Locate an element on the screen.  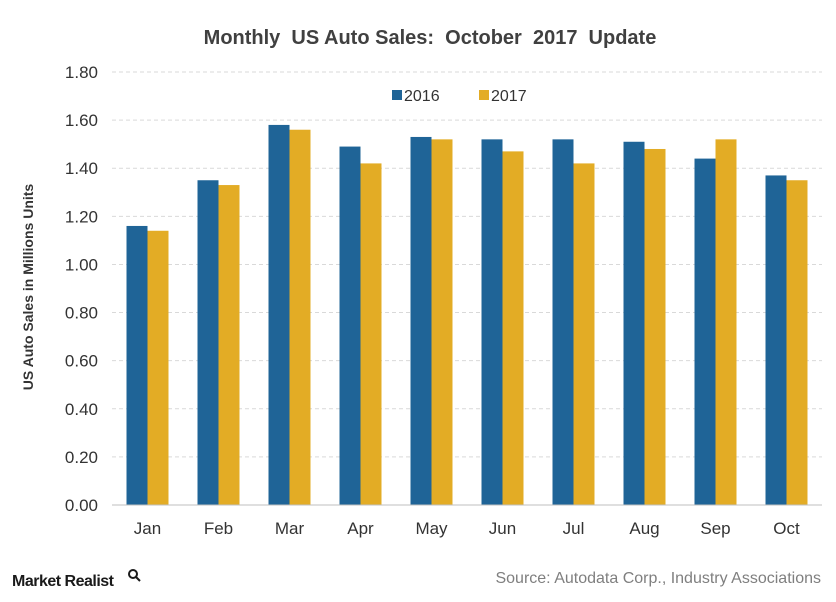
y-tick-label: 1.80 is located at coordinates (81, 72).